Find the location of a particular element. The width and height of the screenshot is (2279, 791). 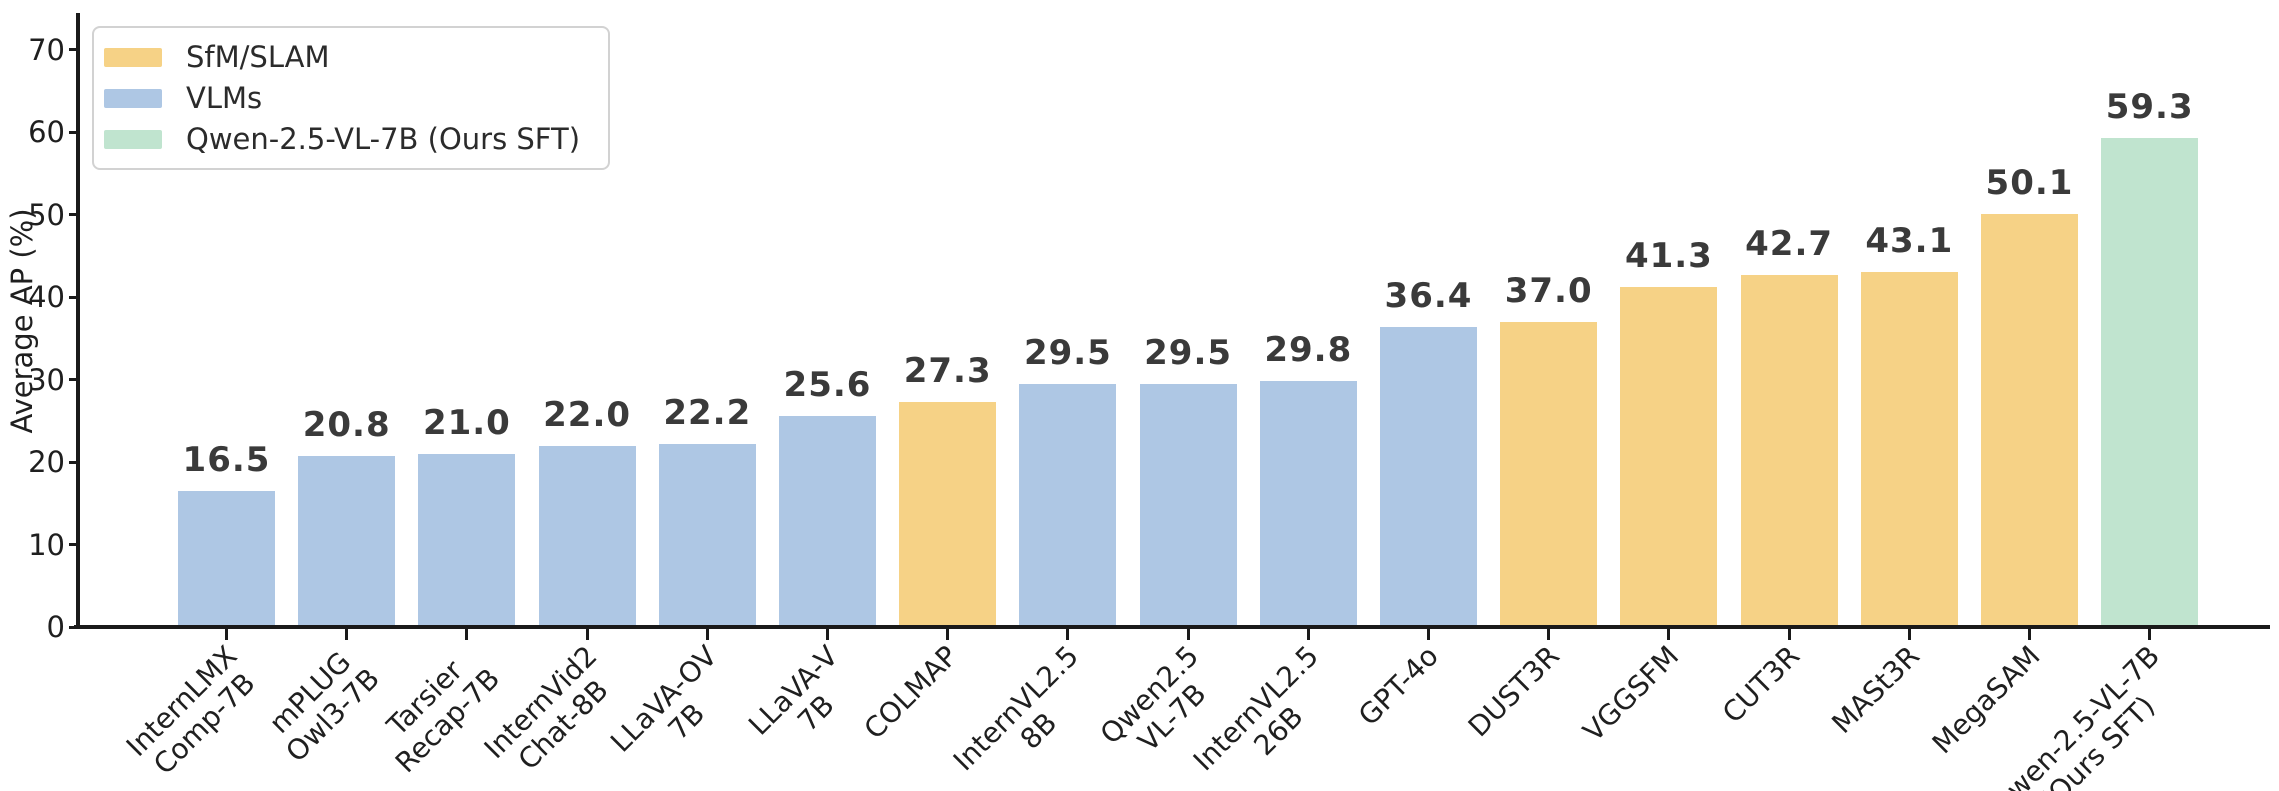

x-tick-label: InternVL2.5 8B is located at coordinates (1015, 708).